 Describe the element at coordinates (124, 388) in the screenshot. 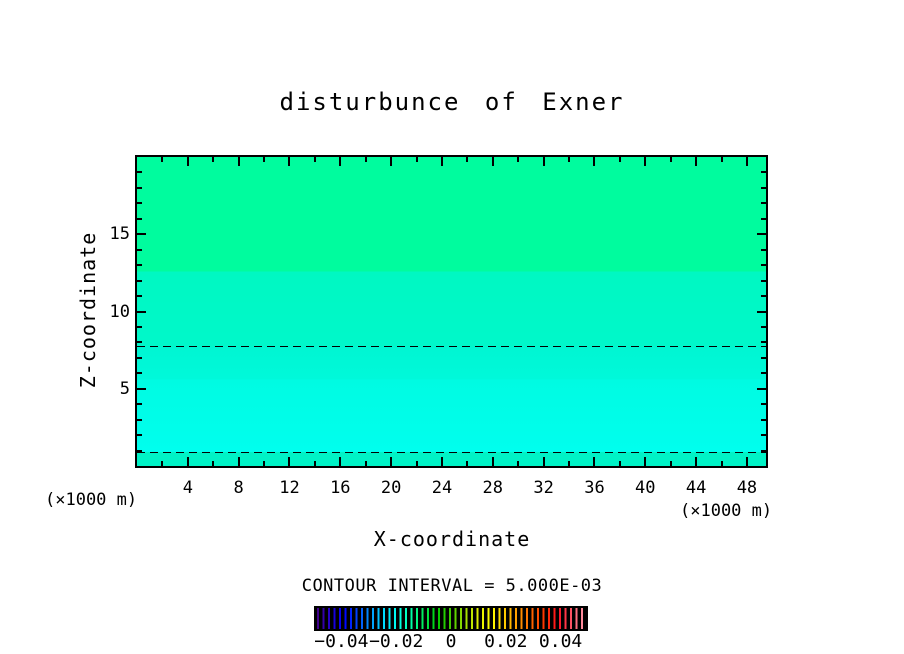

I see `y-axis-tick-label: 5` at that location.